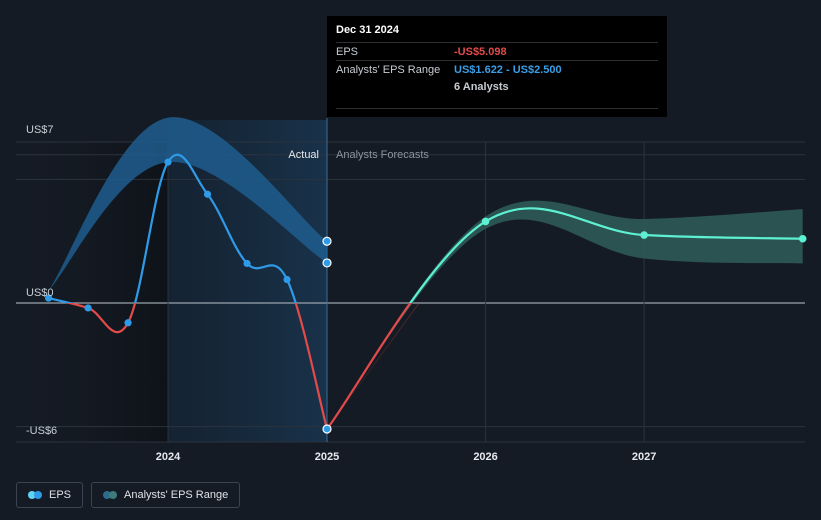 The width and height of the screenshot is (821, 520). What do you see at coordinates (369, 366) in the screenshot?
I see `eps-forecast-line-negative` at bounding box center [369, 366].